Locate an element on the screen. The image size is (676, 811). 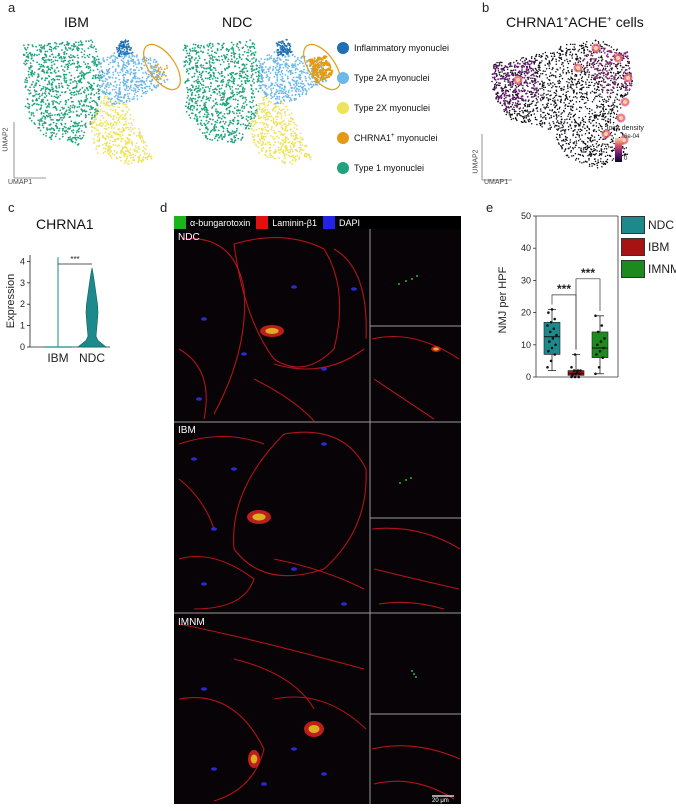
legend-item-type2x: Type 2X myonuclei is located at coordinates (393, 107).